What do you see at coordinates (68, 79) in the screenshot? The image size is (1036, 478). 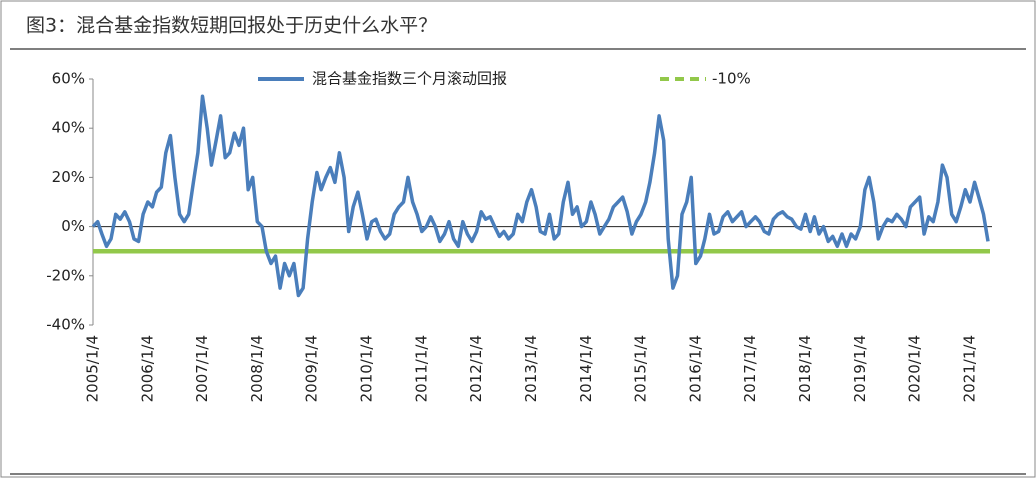 I see `y-tick-label: 60%` at bounding box center [68, 79].